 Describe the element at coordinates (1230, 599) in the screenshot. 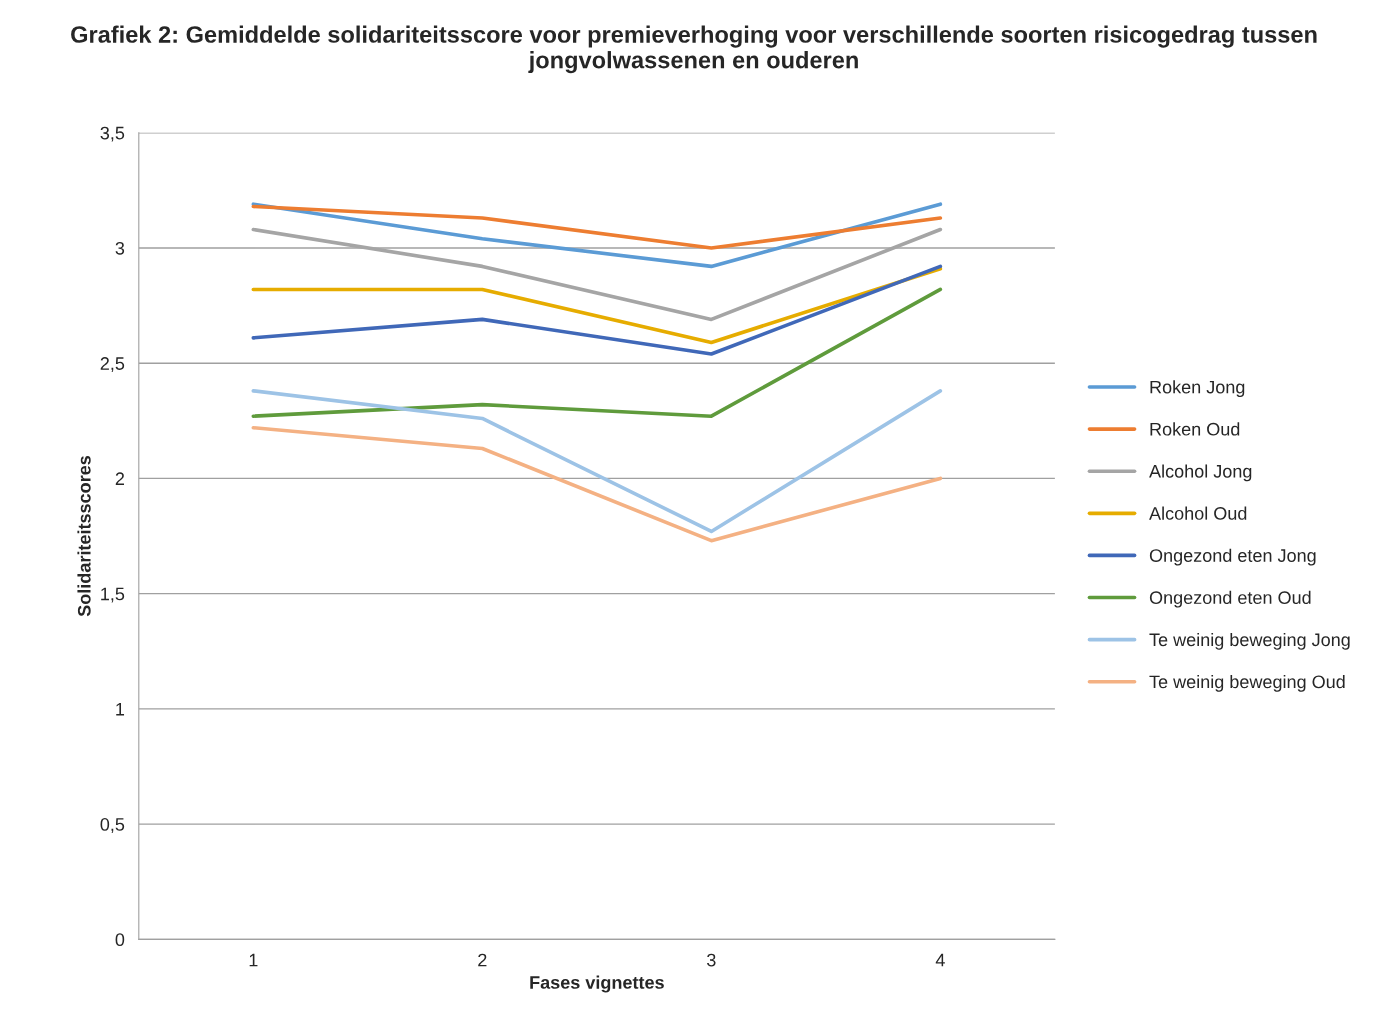

I see `legend-label: Ongezond eten Oud` at that location.